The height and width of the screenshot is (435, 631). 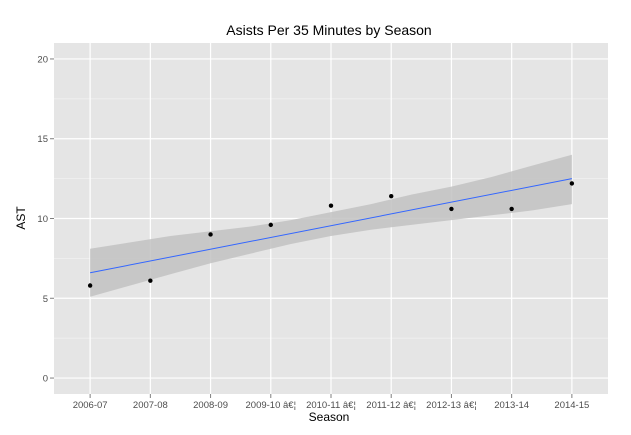 I want to click on x-tick-label: 2011-12 â€¦, so click(x=391, y=405).